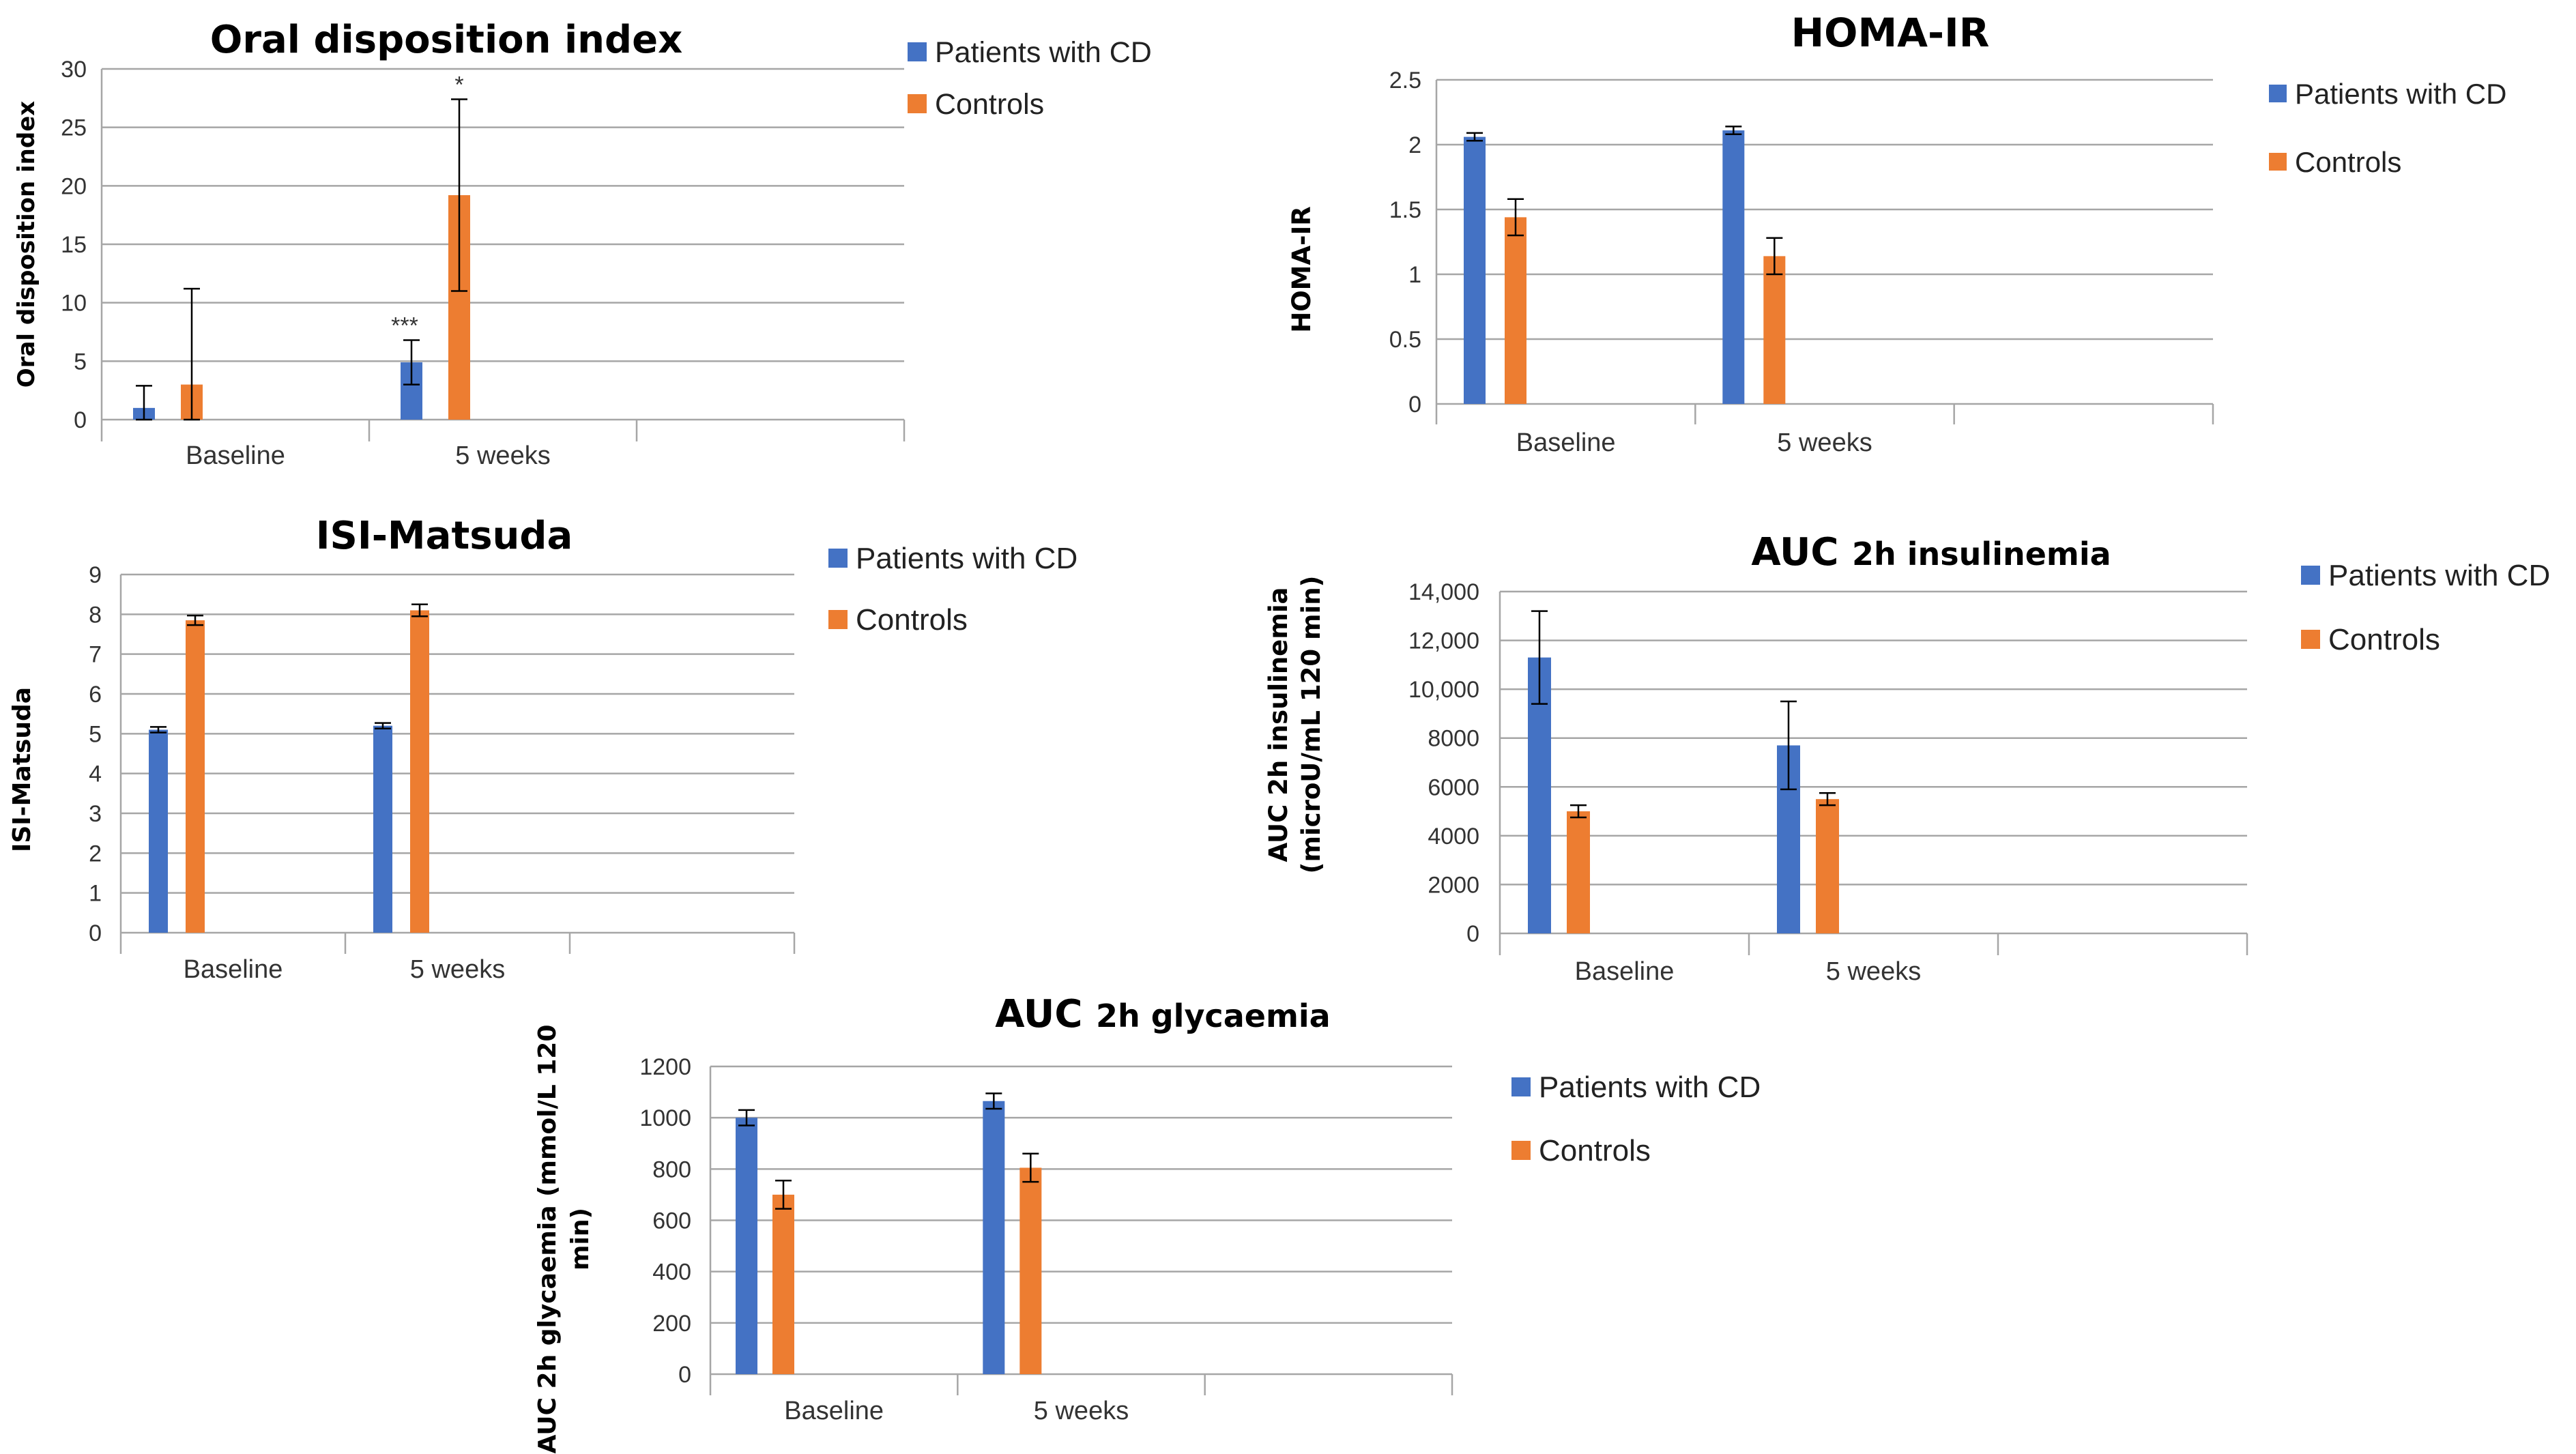 The width and height of the screenshot is (2576, 1454). Describe the element at coordinates (95, 615) in the screenshot. I see `y-tick-label: 8` at that location.